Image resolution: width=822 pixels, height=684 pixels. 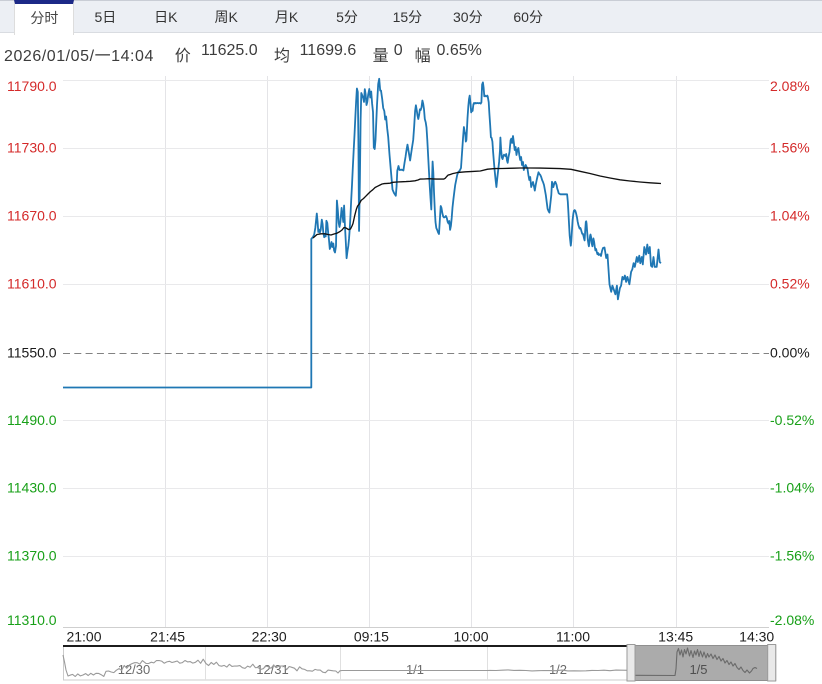 I want to click on svg-text: 11790.0, so click(x=32, y=86).